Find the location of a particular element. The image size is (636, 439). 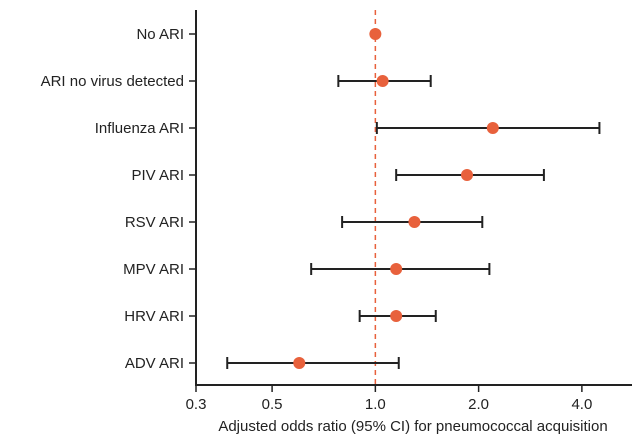

x-tick-label: 1.0 is located at coordinates (375, 404).